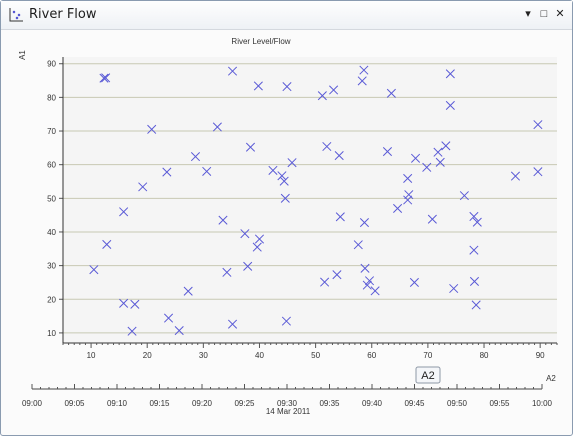  What do you see at coordinates (315, 355) in the screenshot?
I see `x-tick-label: 50` at bounding box center [315, 355].